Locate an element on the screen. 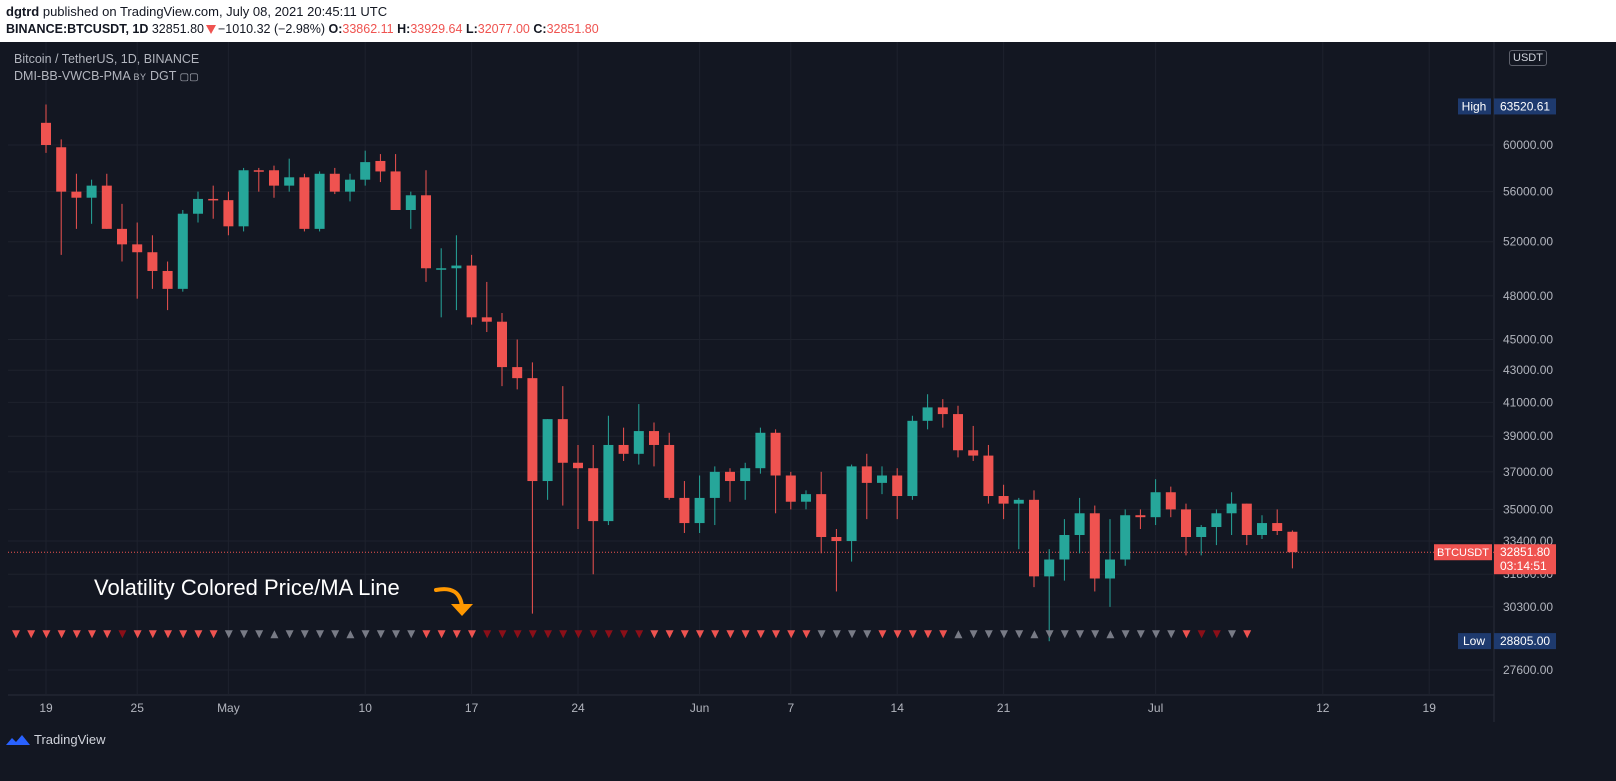  high-marker-label: High is located at coordinates (1474, 106).